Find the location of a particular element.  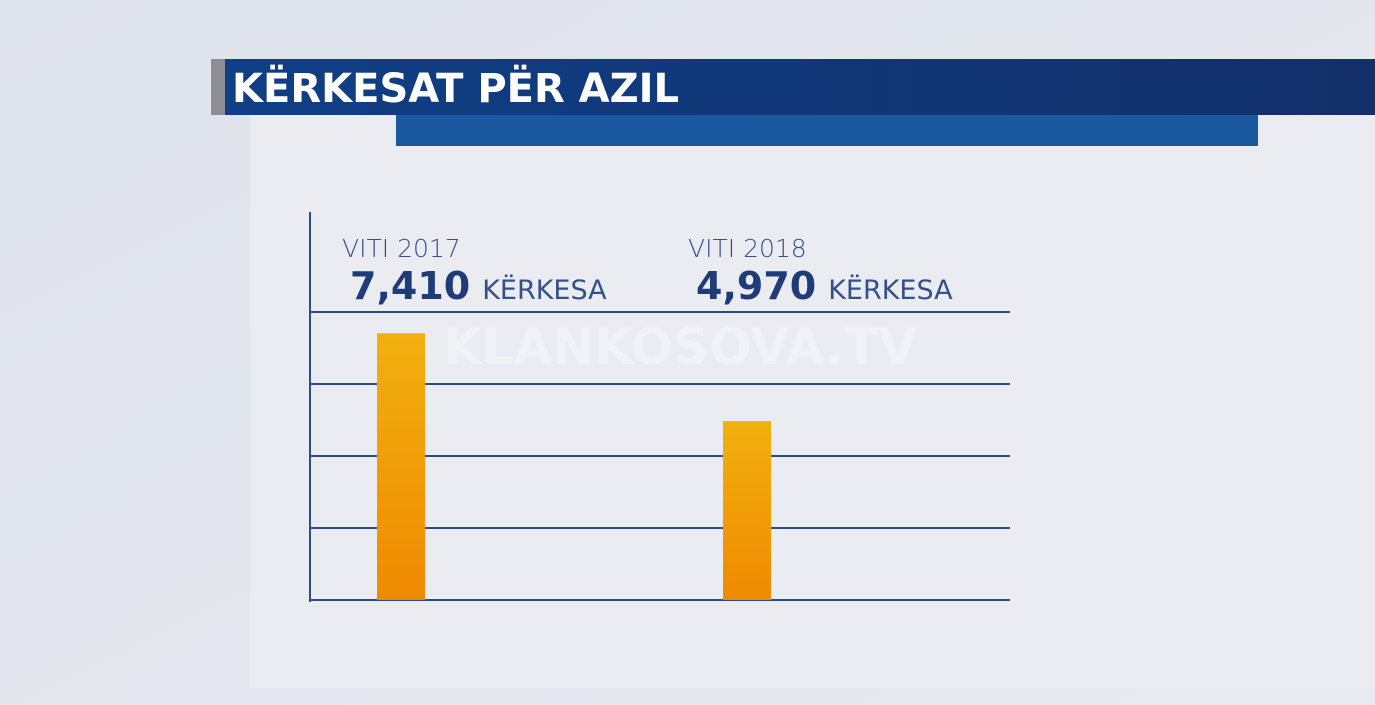

category-label: VITI 2018 is located at coordinates (747, 248).